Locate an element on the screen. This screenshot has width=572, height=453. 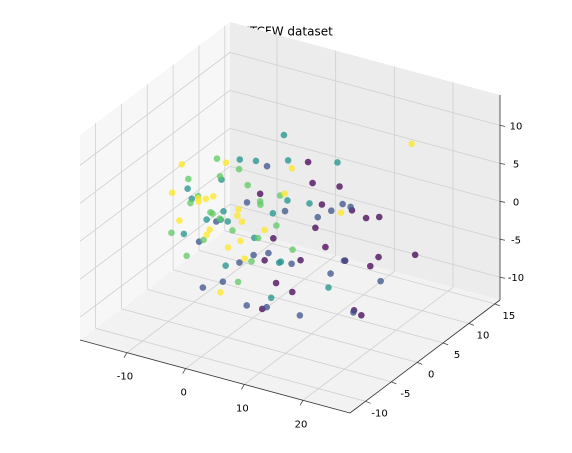
y-tick-label: 5 is located at coordinates (457, 355).